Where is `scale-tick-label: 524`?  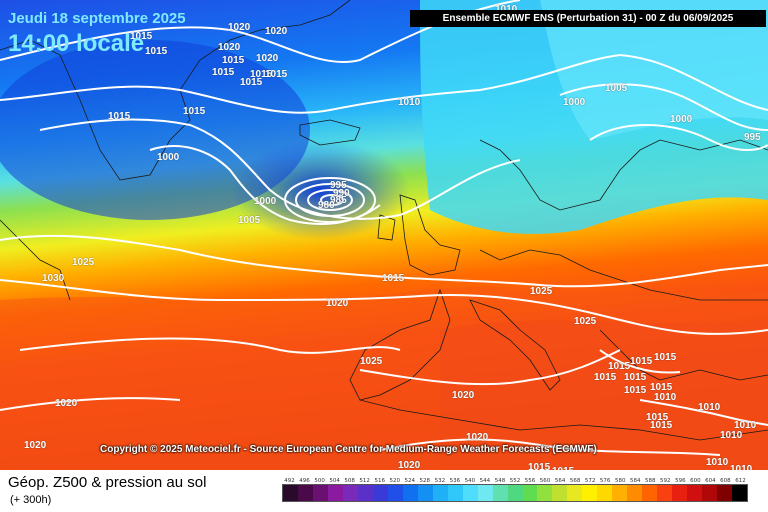 scale-tick-label: 524 is located at coordinates (410, 481).